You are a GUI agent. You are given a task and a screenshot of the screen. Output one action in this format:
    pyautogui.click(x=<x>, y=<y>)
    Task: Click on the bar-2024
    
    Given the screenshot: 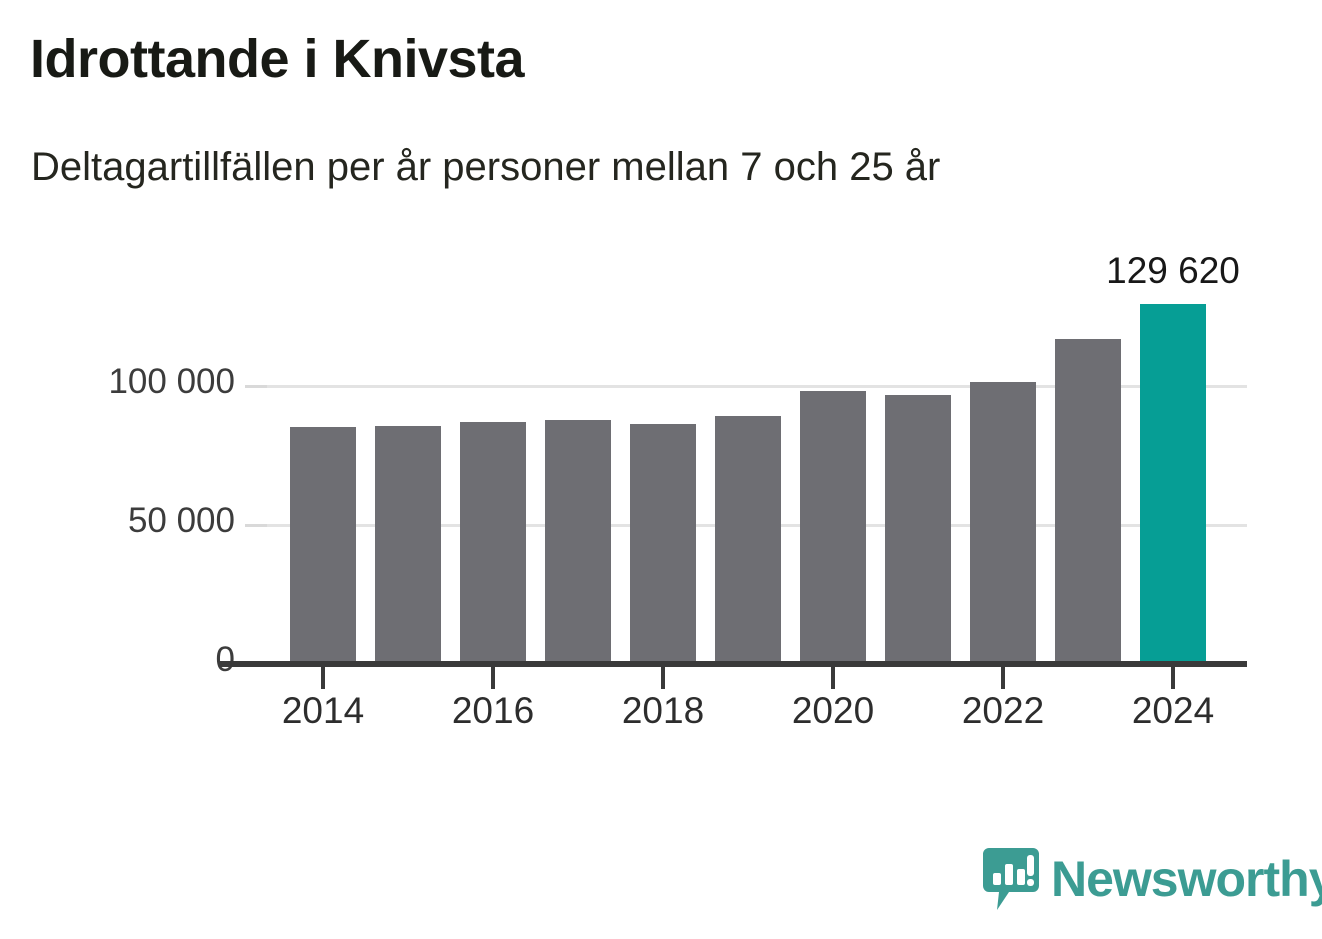 What is the action you would take?
    pyautogui.click(x=1173, y=483)
    